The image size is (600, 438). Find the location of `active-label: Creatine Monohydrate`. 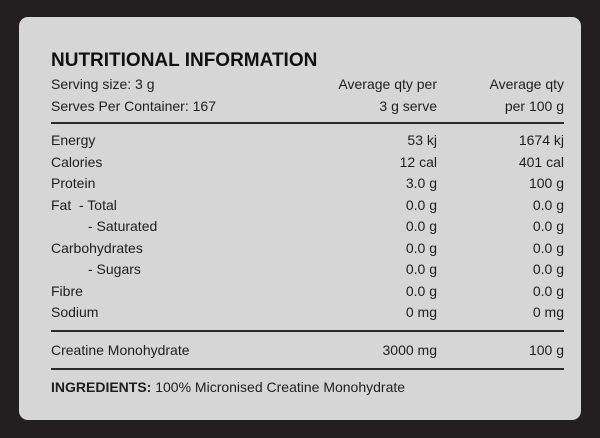

active-label: Creatine Monohydrate is located at coordinates (120, 349).